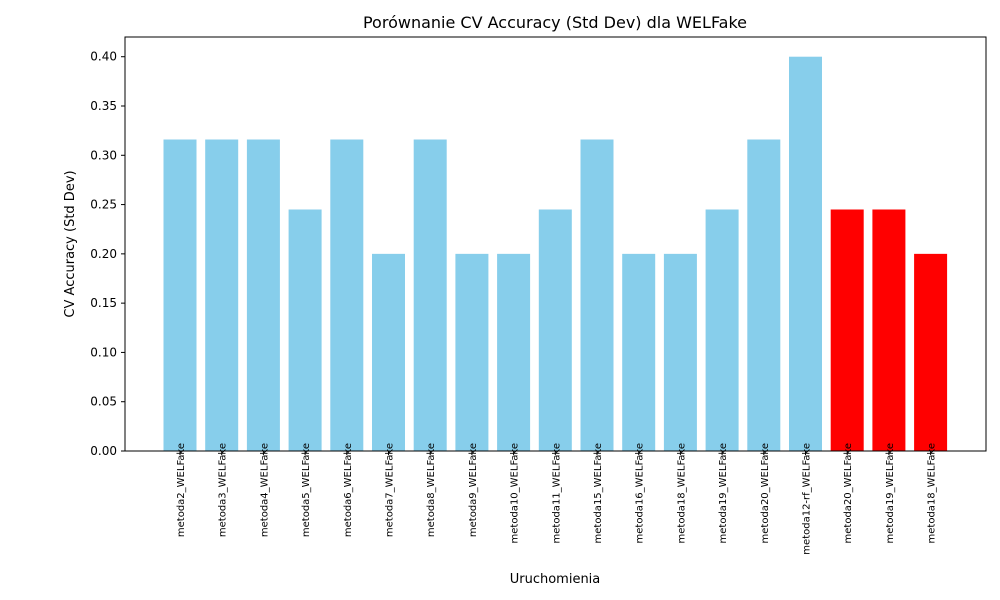 This screenshot has width=1000, height=600. Describe the element at coordinates (103, 106) in the screenshot. I see `y-tick-label: 0.35` at that location.